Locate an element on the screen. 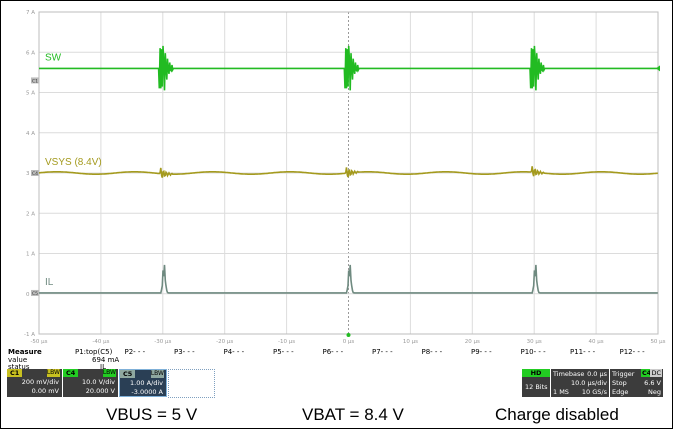 This screenshot has width=673, height=429. channel-tag: C5 is located at coordinates (128, 374).